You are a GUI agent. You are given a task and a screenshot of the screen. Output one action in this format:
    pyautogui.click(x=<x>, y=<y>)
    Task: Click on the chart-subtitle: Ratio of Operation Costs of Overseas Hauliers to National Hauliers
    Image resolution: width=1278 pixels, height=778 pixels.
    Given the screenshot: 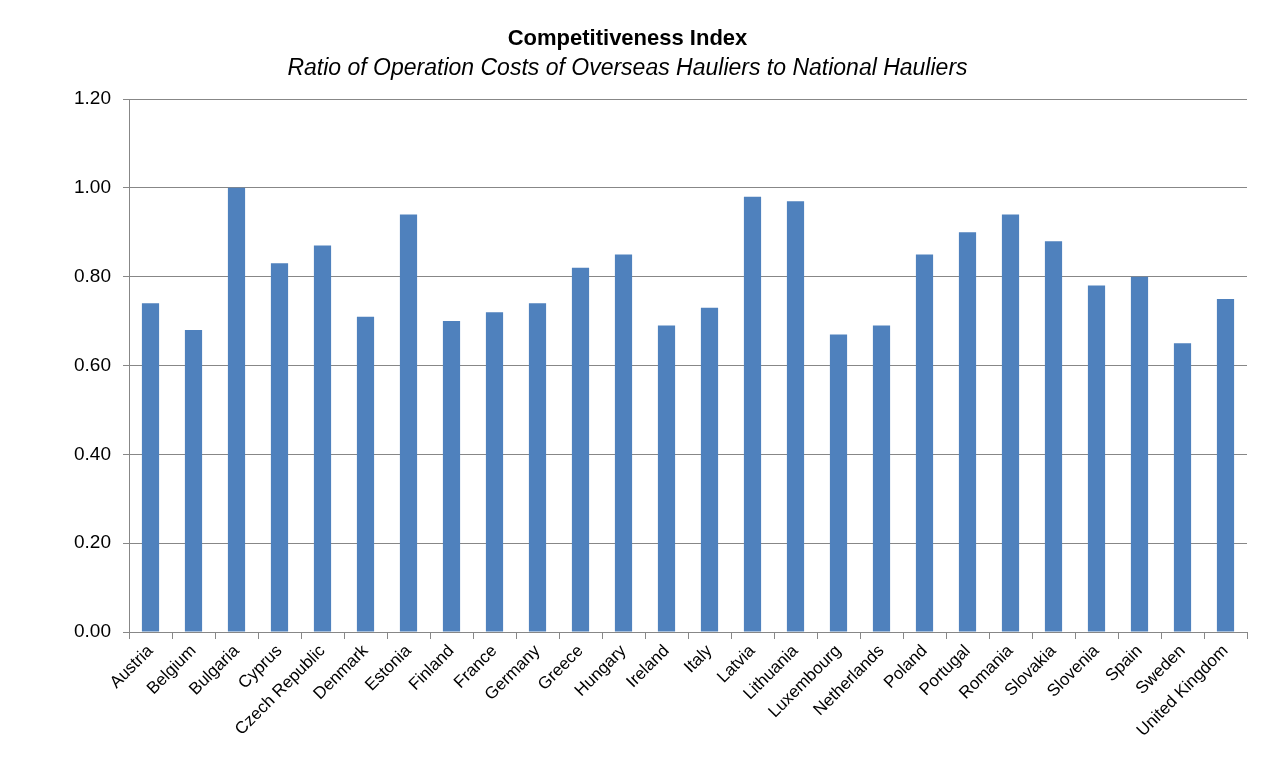 What is the action you would take?
    pyautogui.click(x=628, y=66)
    